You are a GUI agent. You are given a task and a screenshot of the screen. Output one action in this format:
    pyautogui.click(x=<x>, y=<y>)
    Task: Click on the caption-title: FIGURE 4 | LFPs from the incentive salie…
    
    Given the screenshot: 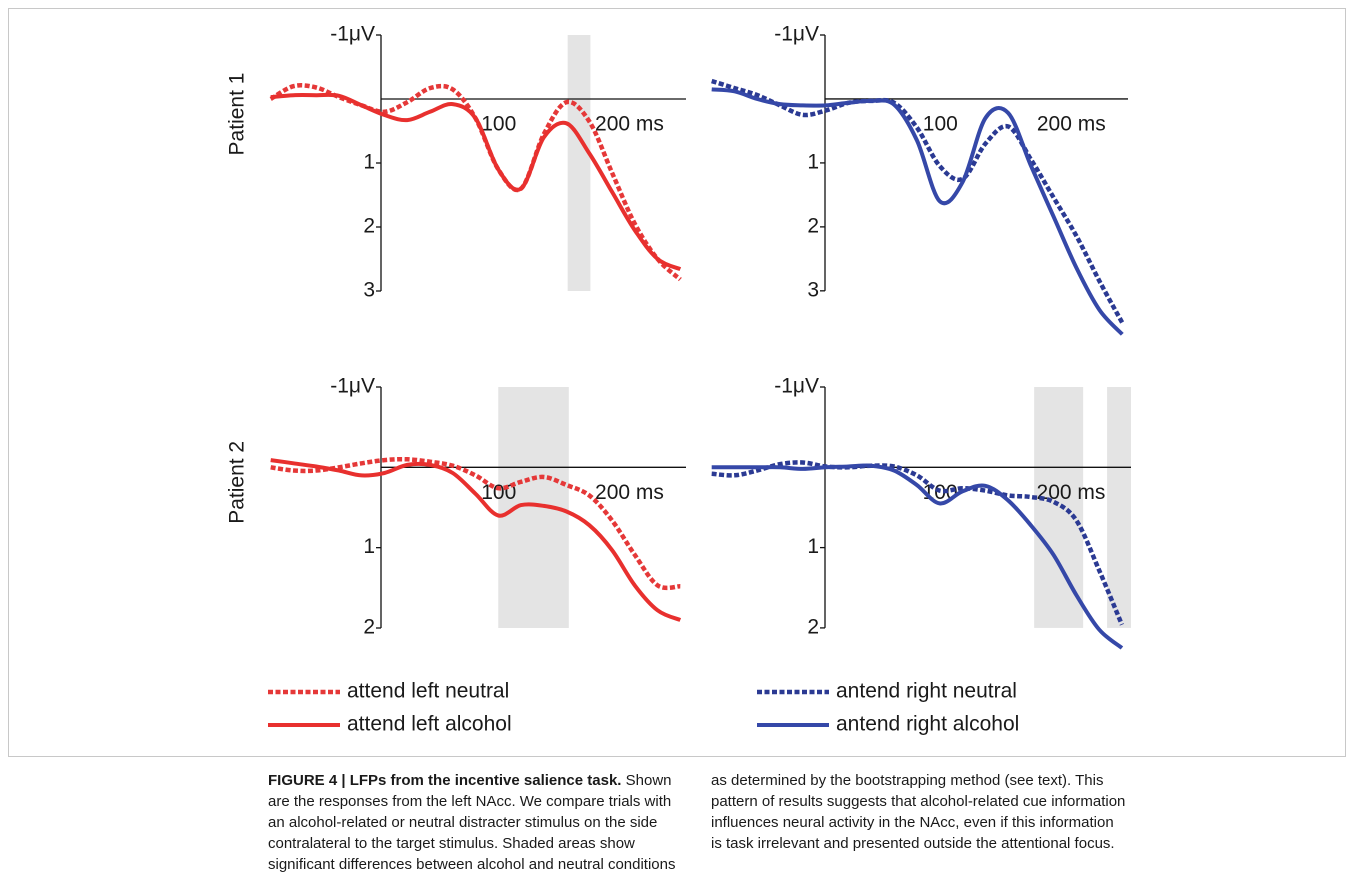 What is the action you would take?
    pyautogui.click(x=445, y=780)
    